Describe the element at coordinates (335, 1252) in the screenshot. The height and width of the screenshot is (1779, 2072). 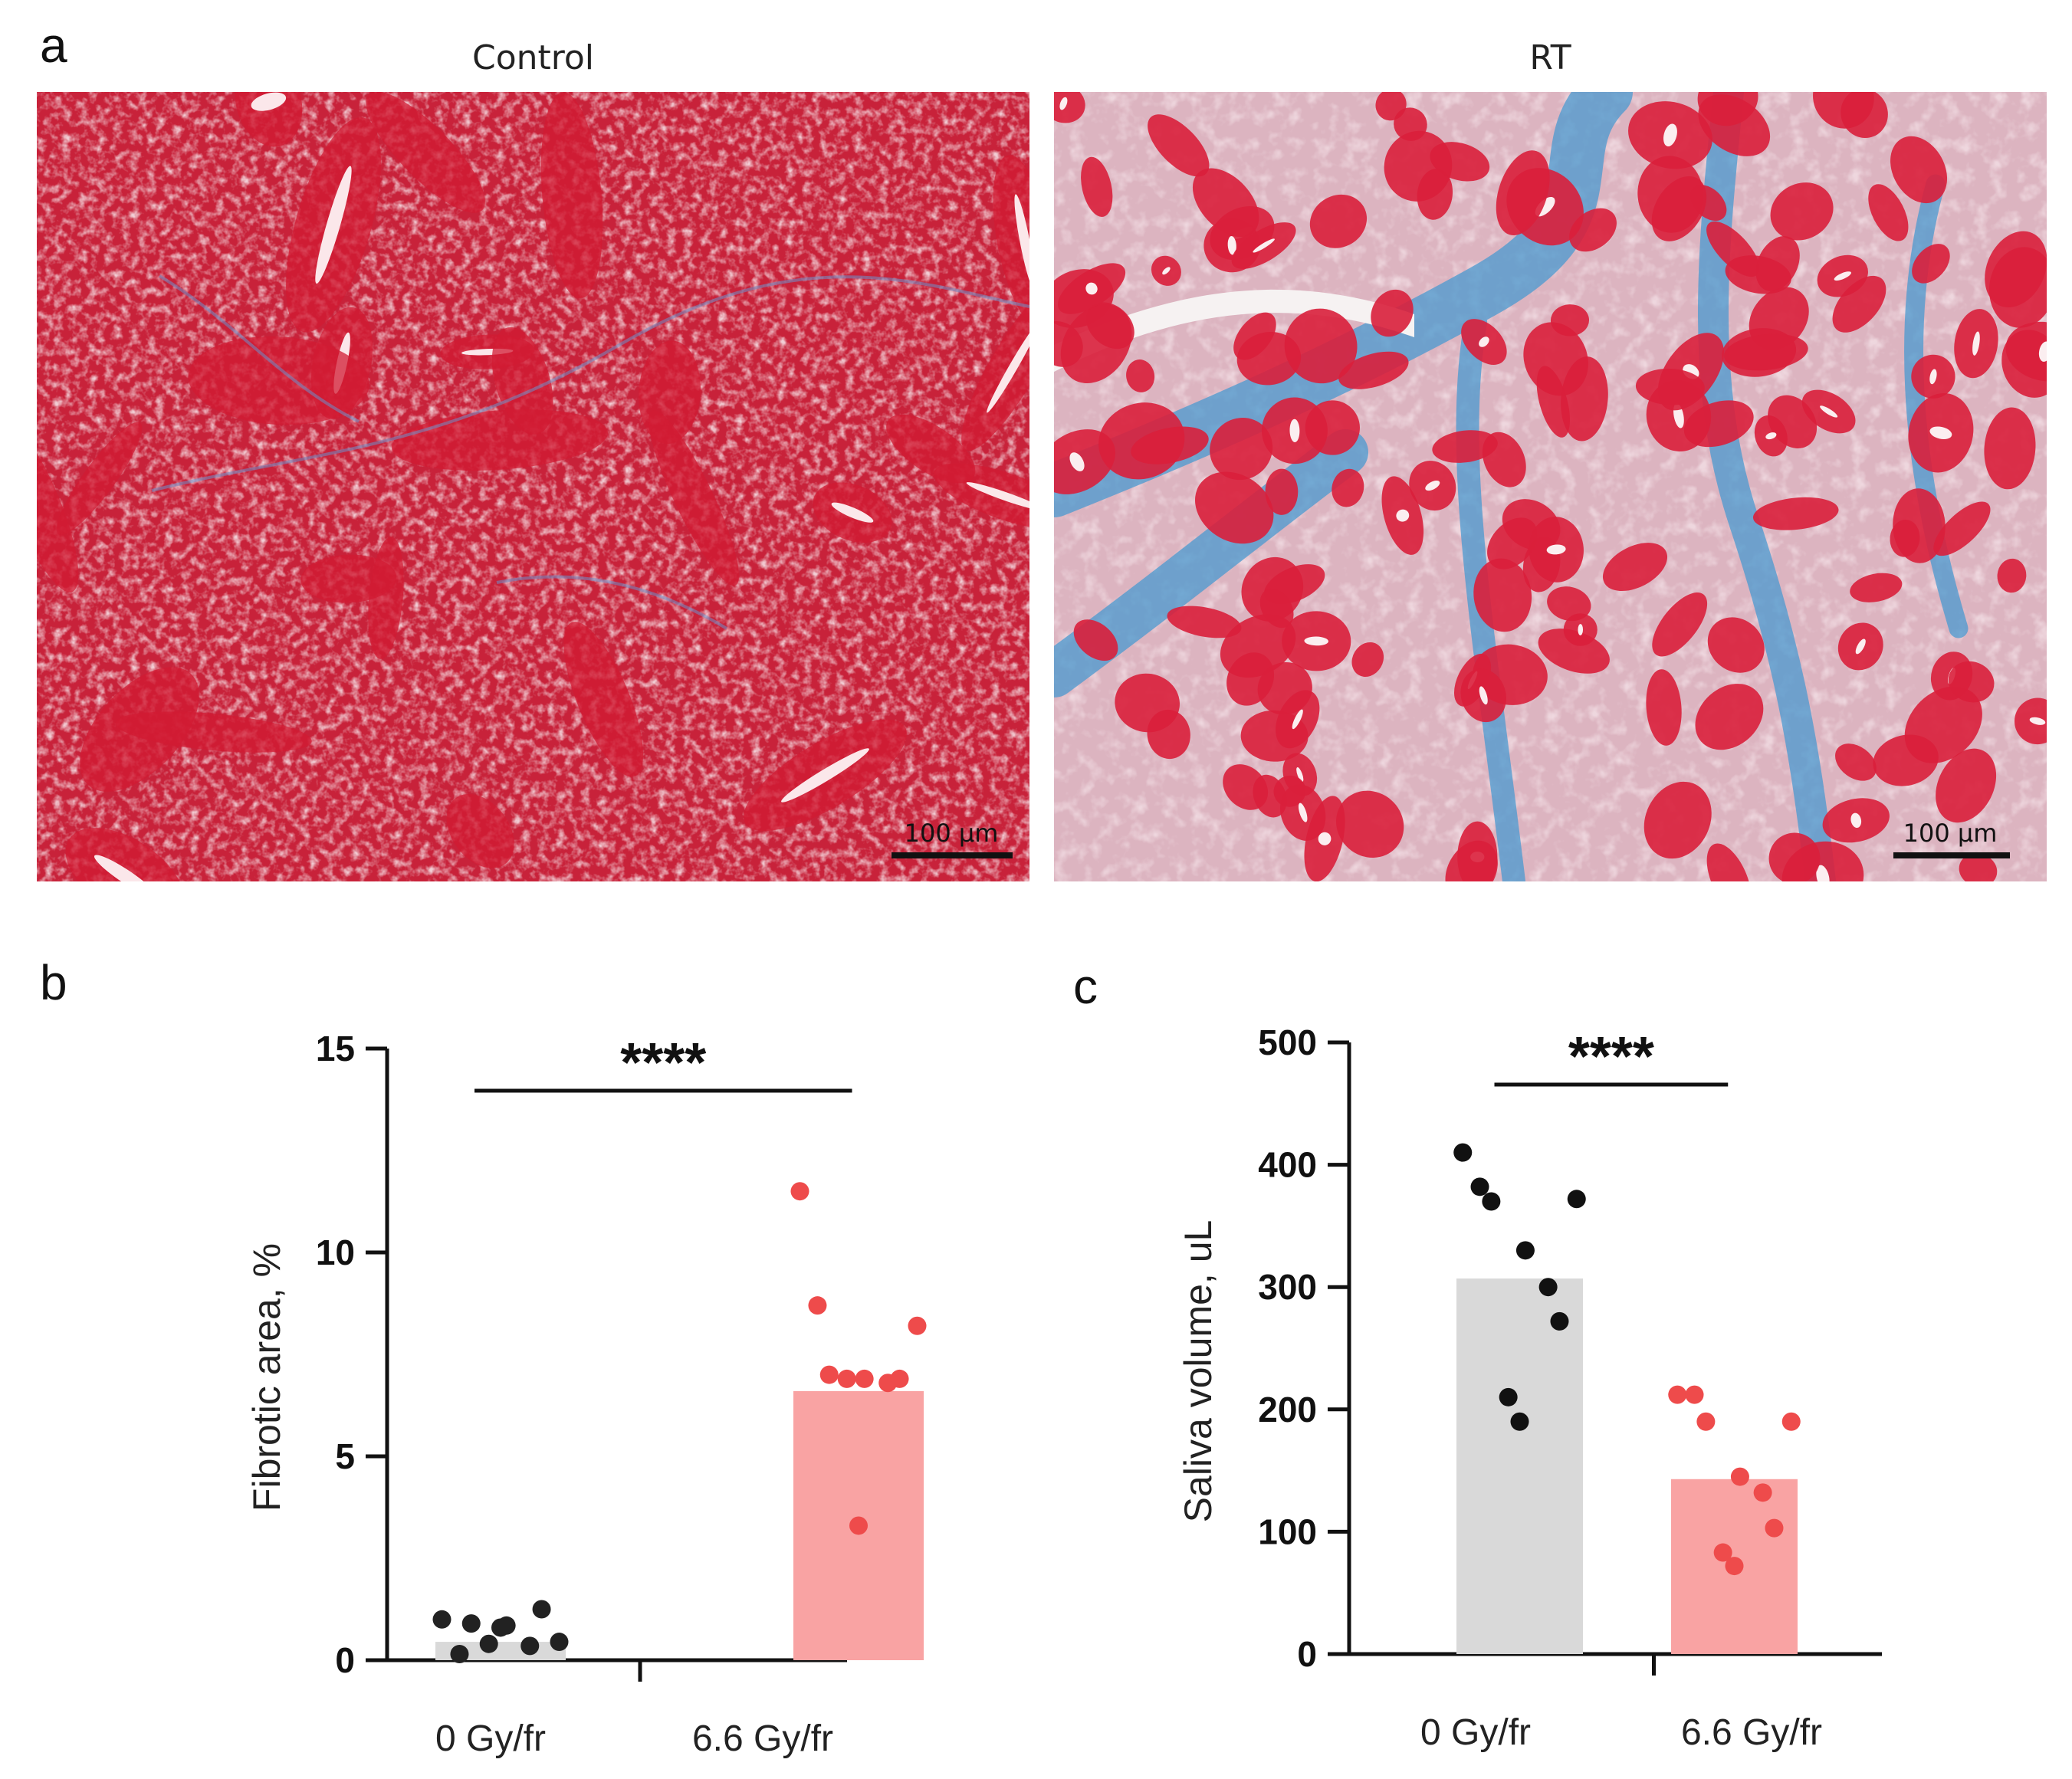
I see `y-tick-label: 10` at that location.